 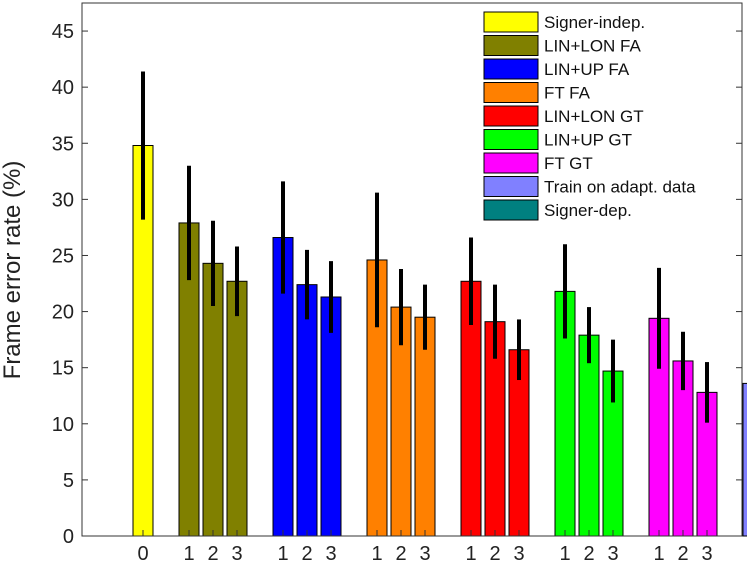 What do you see at coordinates (188, 554) in the screenshot?
I see `x-tick-label-1-0: 1` at bounding box center [188, 554].